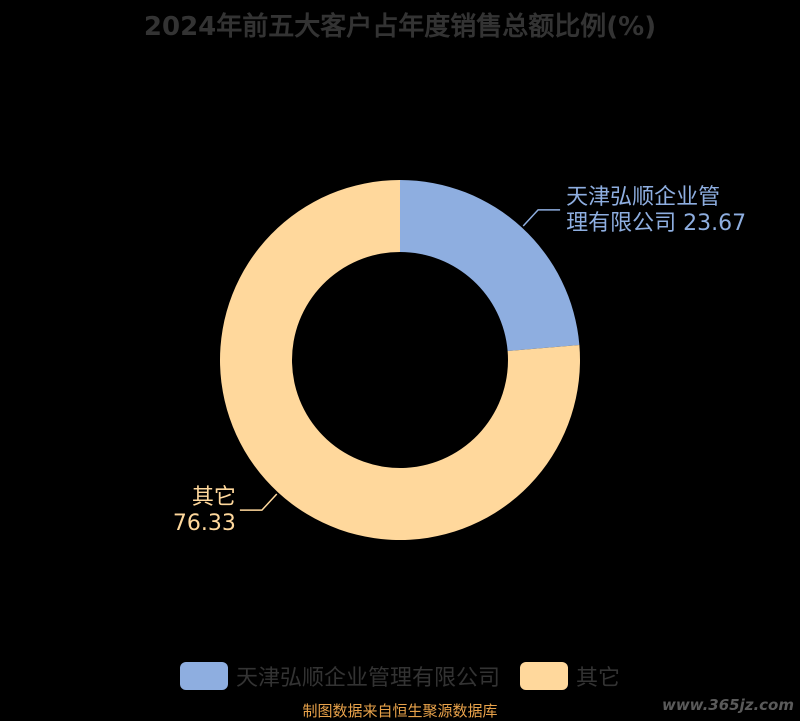  What do you see at coordinates (598, 678) in the screenshot?
I see `legend-label-other: 其它` at bounding box center [598, 678].